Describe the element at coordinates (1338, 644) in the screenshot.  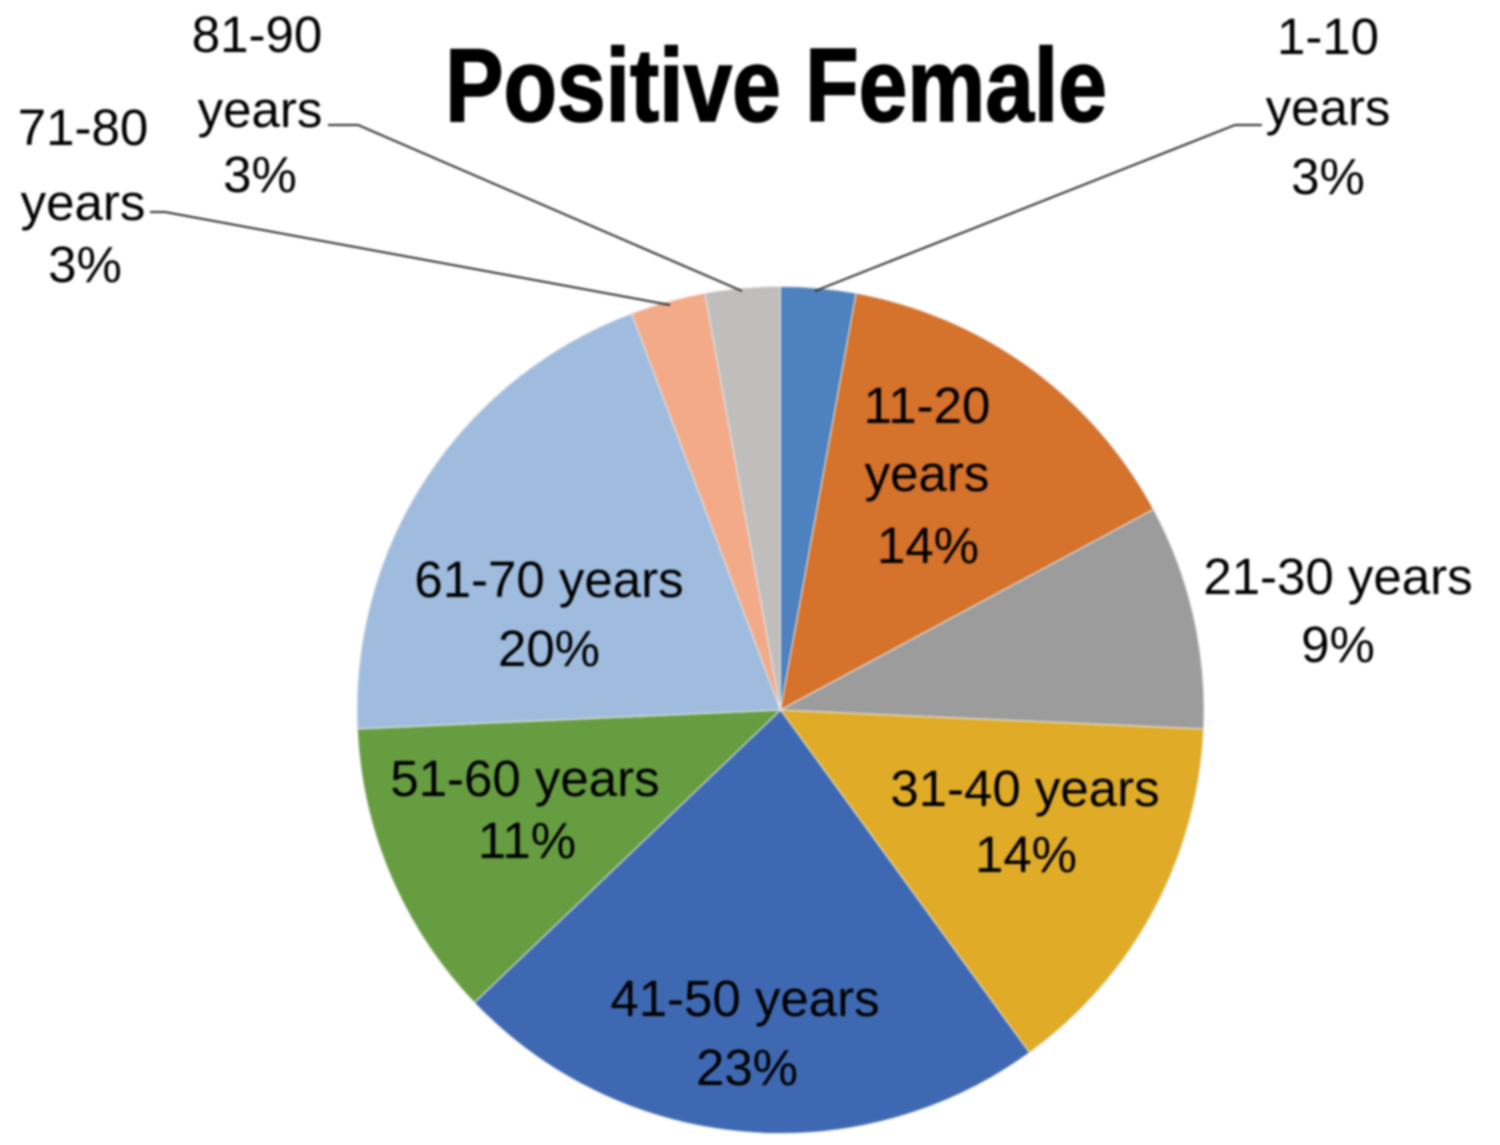
I see `svg-text: 9%` at that location.